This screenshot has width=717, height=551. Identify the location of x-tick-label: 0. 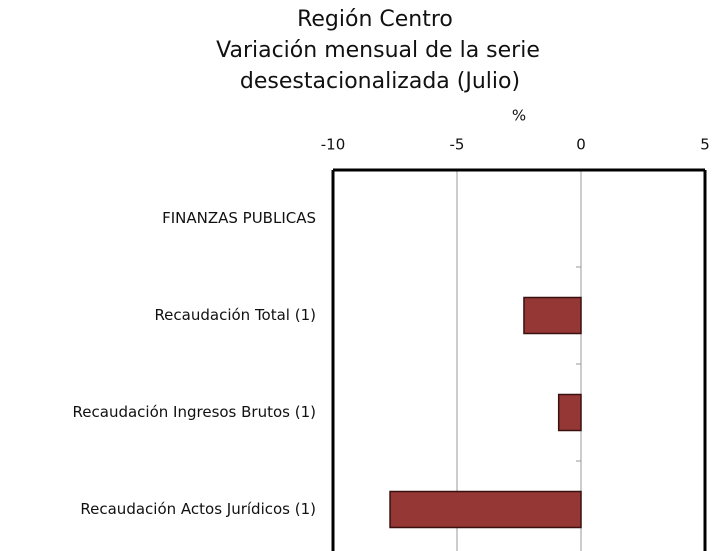
(581, 145).